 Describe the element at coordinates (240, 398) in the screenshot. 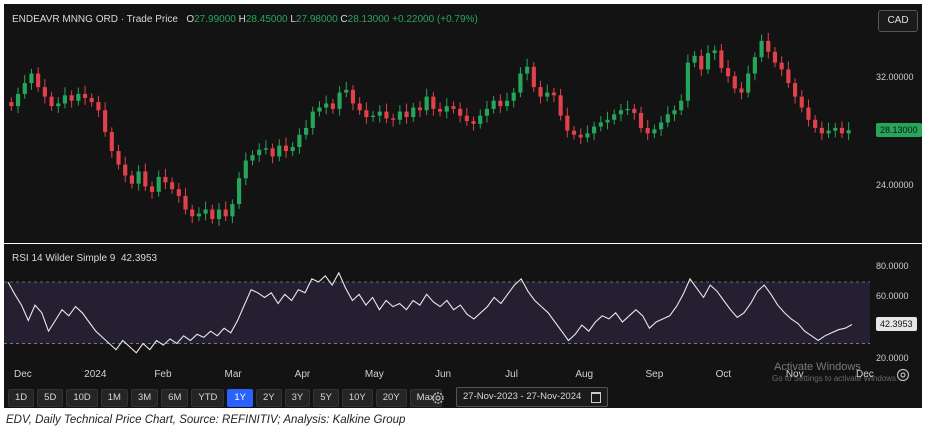

I see `range-button-1y: 1Y` at that location.